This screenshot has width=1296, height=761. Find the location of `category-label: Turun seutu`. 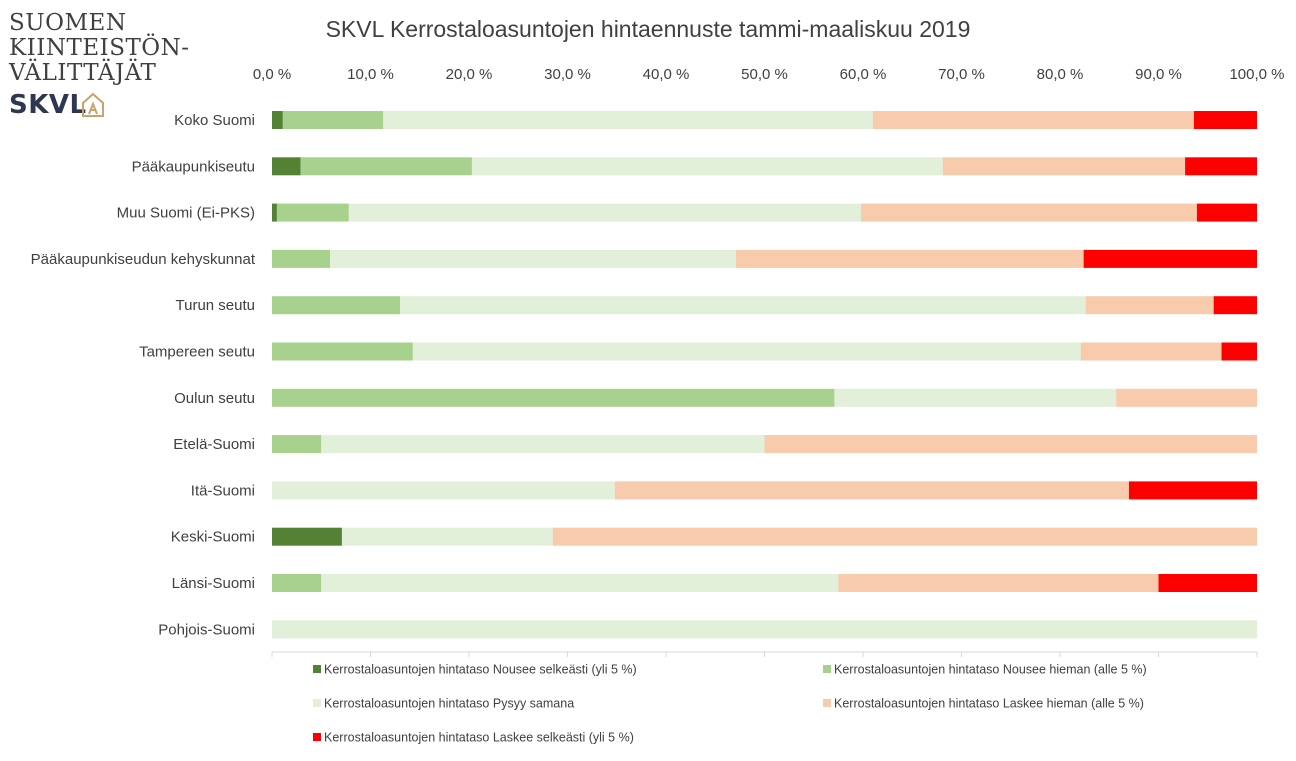

category-label: Turun seutu is located at coordinates (216, 305).